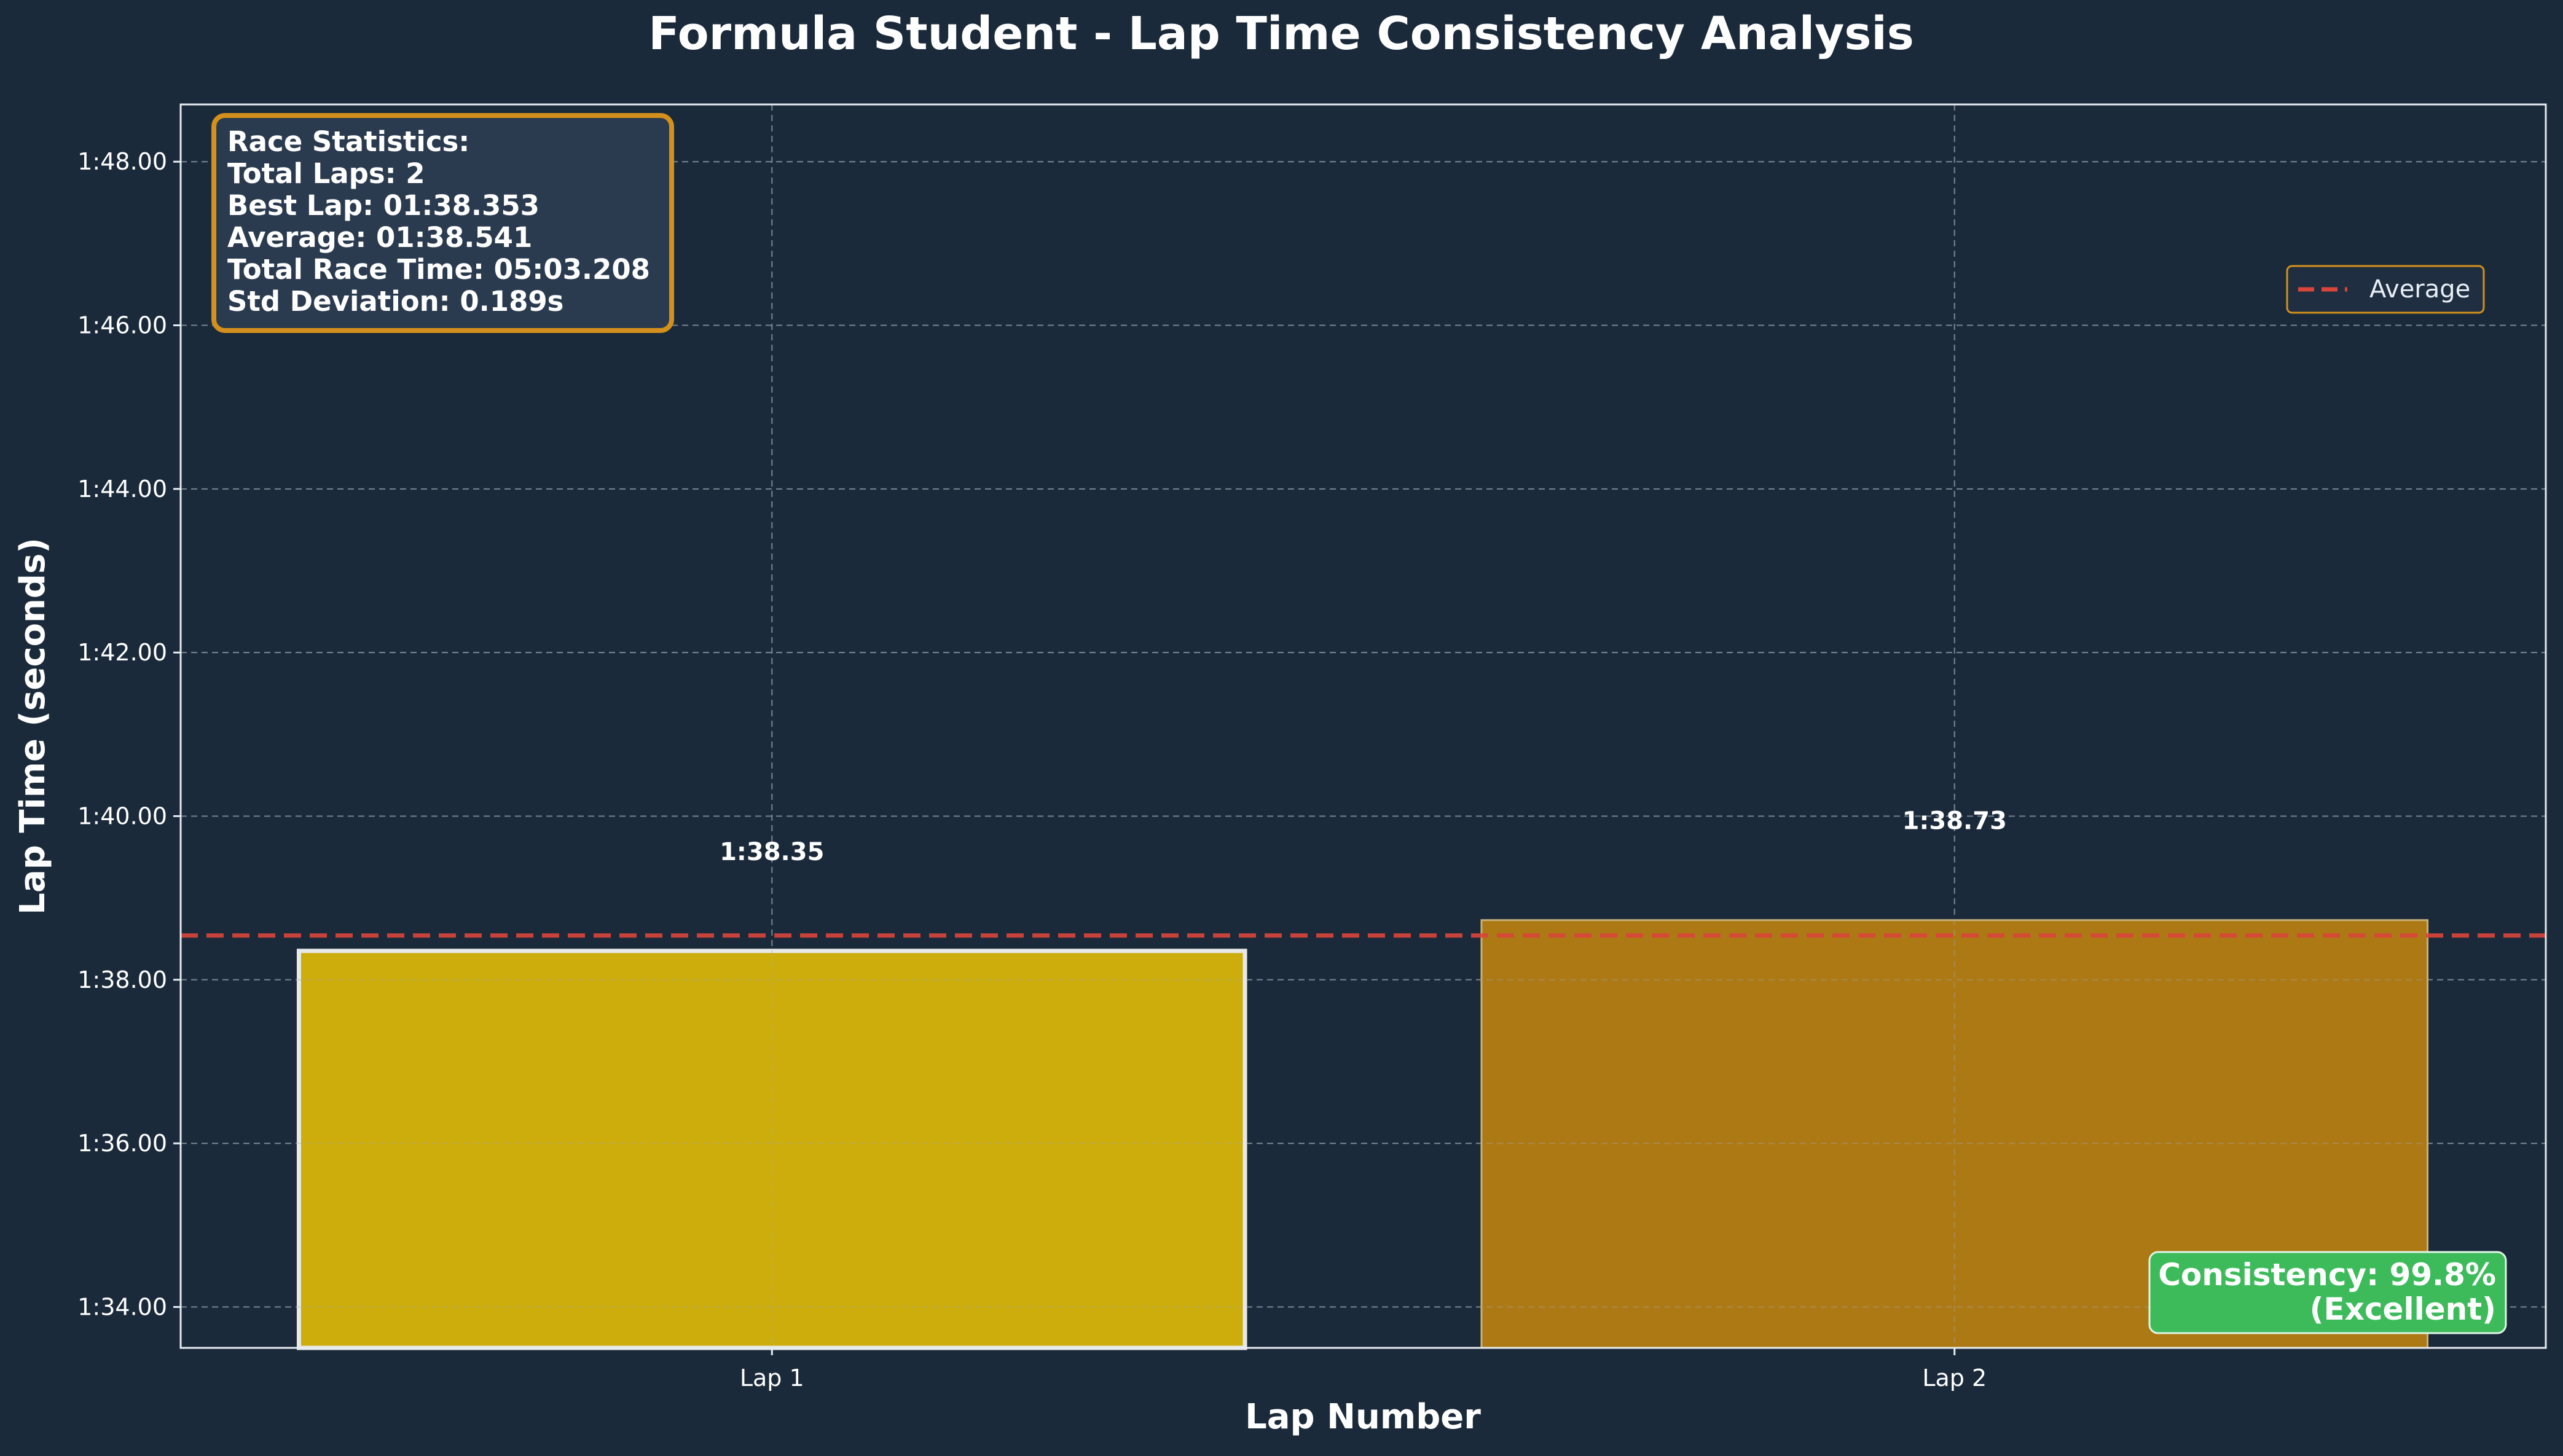 This screenshot has width=2563, height=1456. Describe the element at coordinates (1955, 1377) in the screenshot. I see `x-tick-label: Lap 2` at that location.